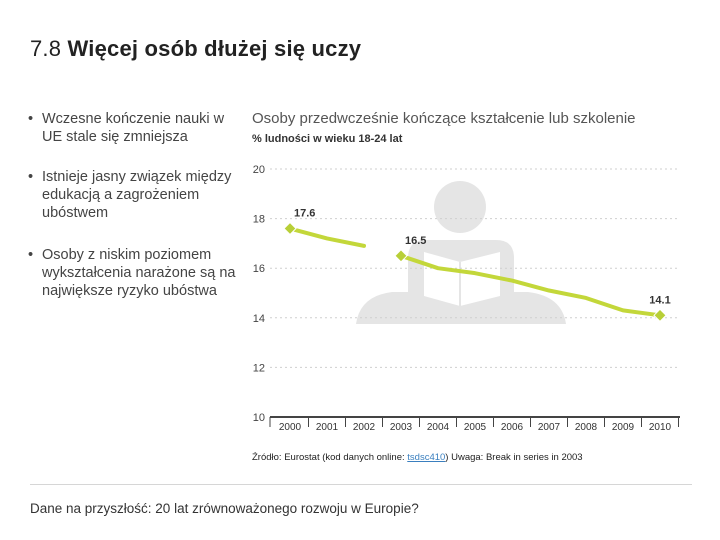 The width and height of the screenshot is (720, 540). Describe the element at coordinates (259, 319) in the screenshot. I see `y-tick-label: 14` at that location.